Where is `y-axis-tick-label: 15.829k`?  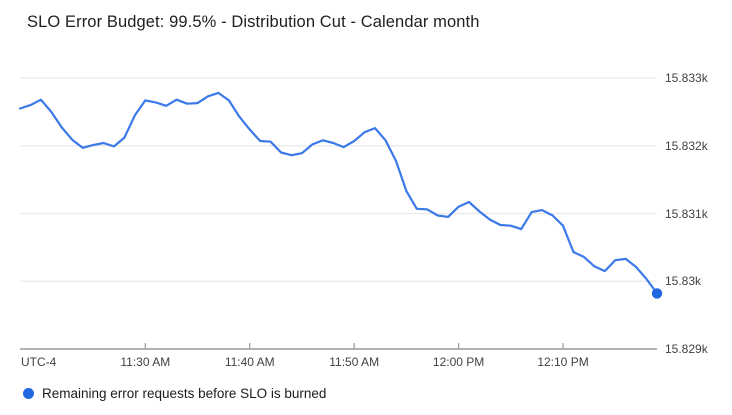
y-axis-tick-label: 15.829k is located at coordinates (686, 349).